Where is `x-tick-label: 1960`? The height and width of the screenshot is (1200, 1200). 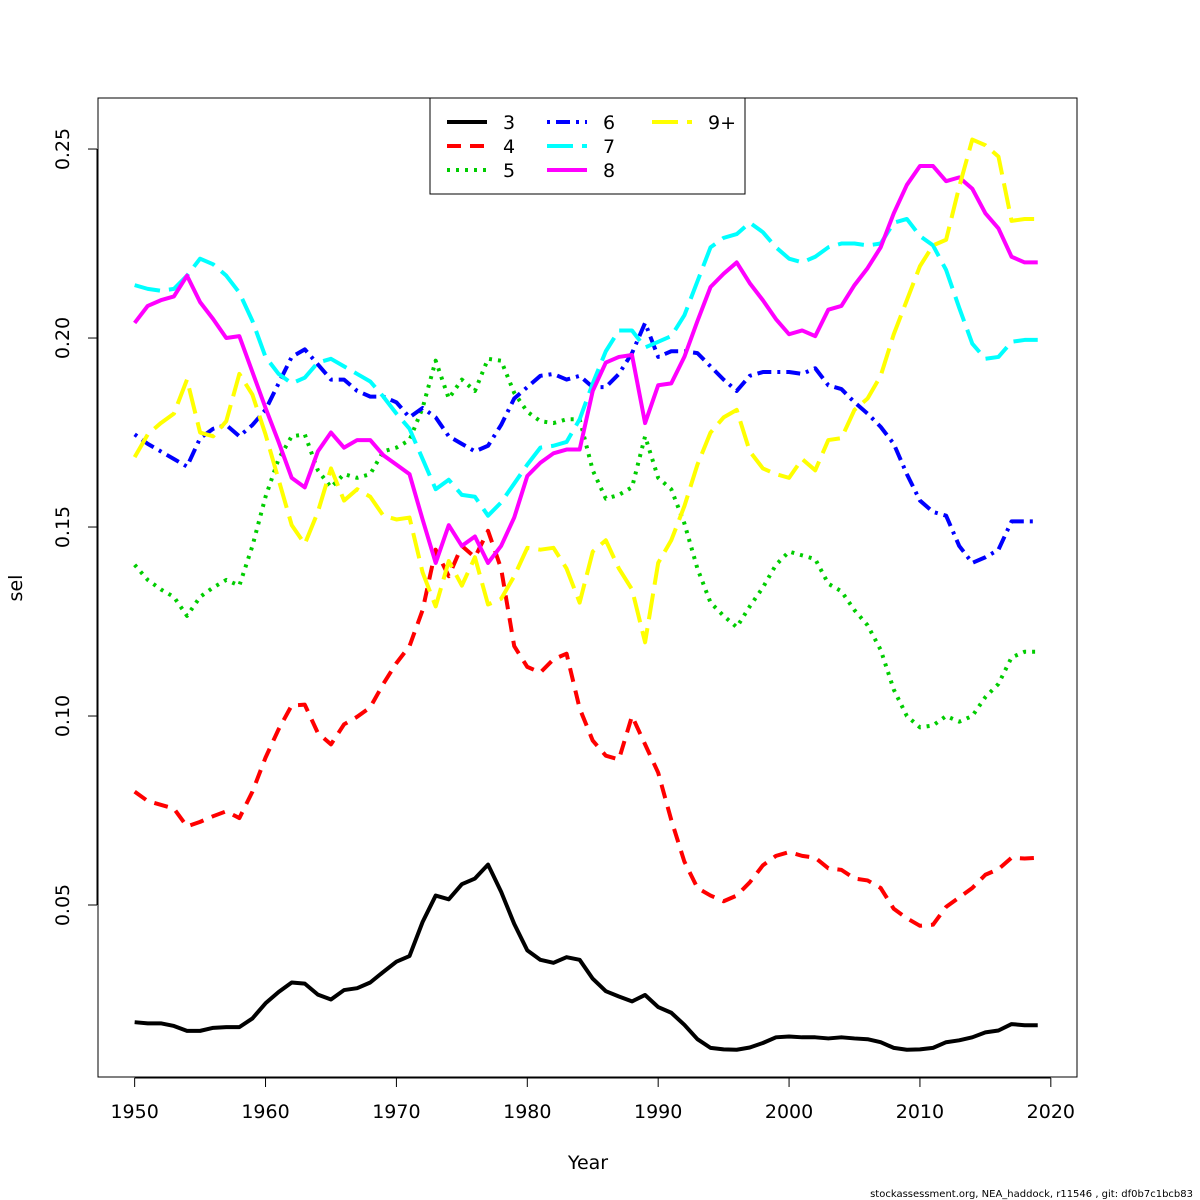
x-tick-label: 1960 is located at coordinates (265, 1112).